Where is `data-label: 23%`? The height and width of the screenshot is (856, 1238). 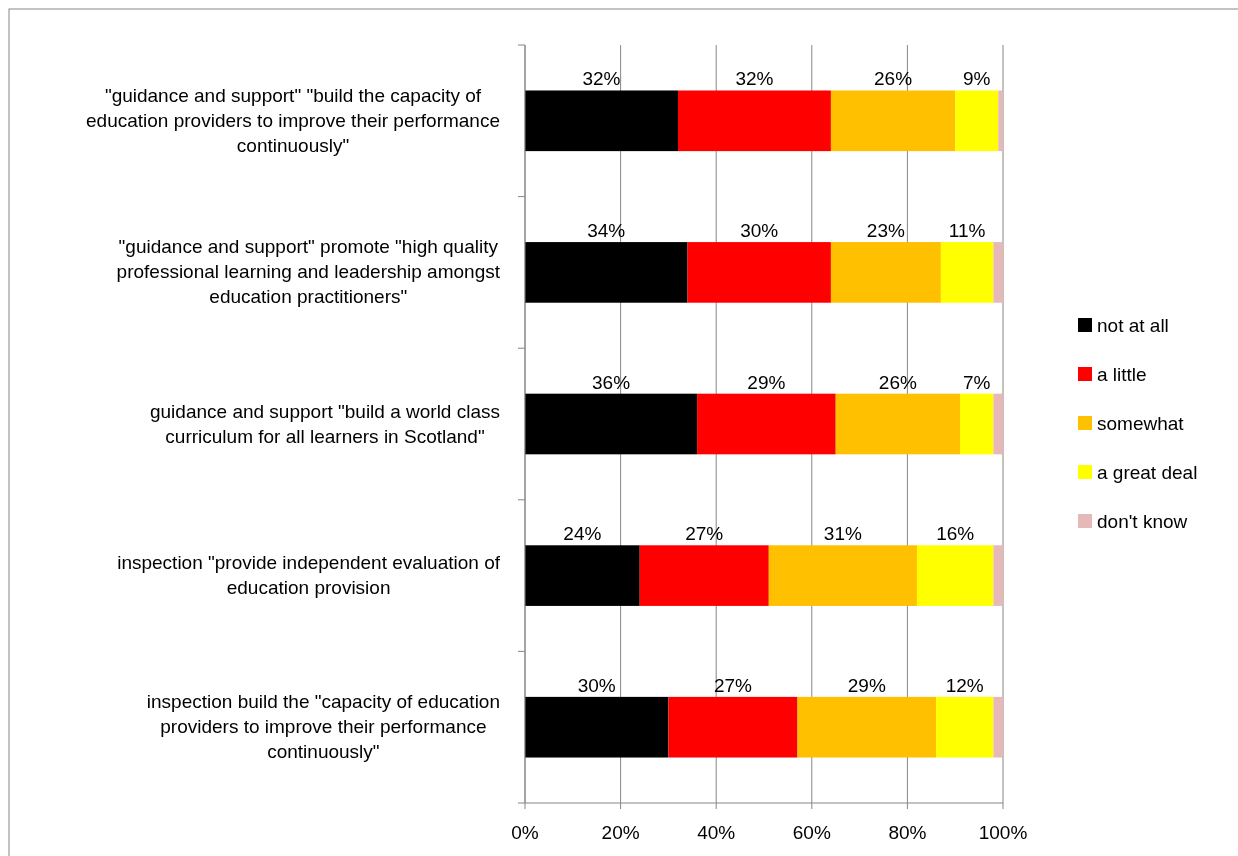
data-label: 23% is located at coordinates (886, 231).